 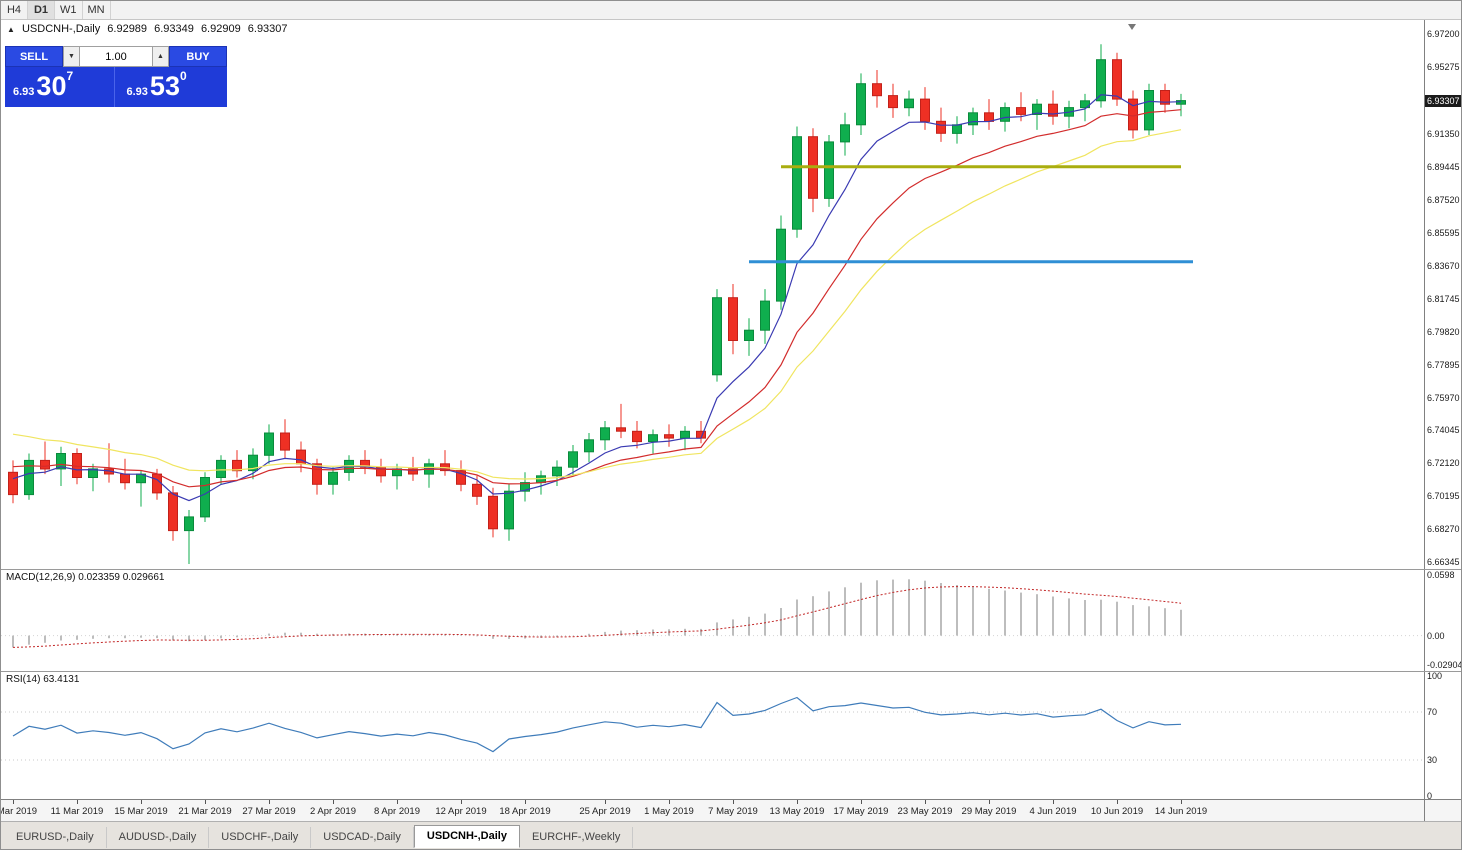 I want to click on chart-tab-usdcad: USDCAD-,Daily, so click(x=362, y=837).